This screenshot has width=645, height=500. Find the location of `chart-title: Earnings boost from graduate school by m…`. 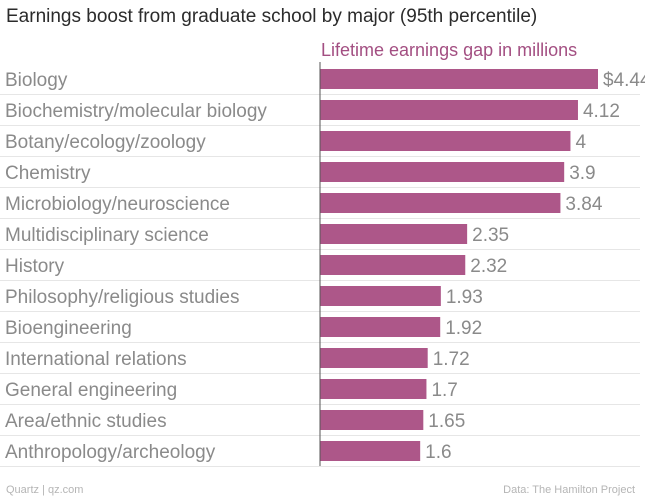

chart-title: Earnings boost from graduate school by m… is located at coordinates (272, 16).